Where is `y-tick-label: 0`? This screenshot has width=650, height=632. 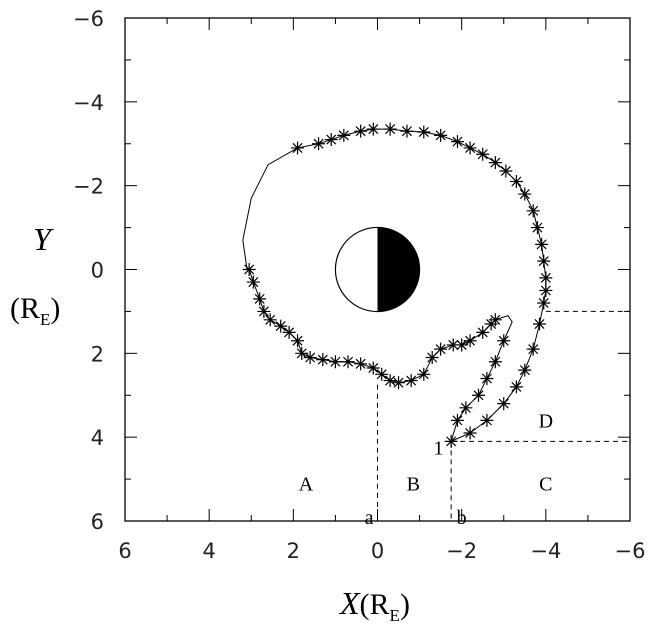 y-tick-label: 0 is located at coordinates (97, 271).